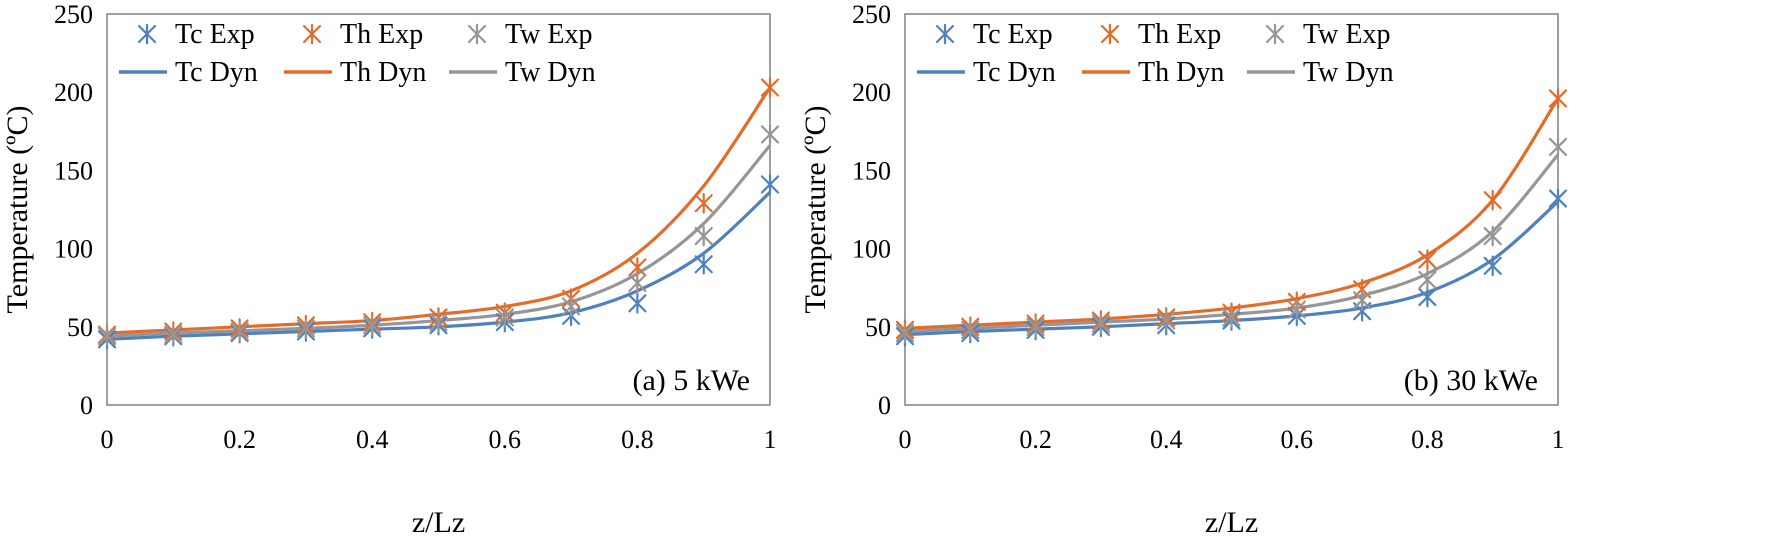  Describe the element at coordinates (691, 380) in the screenshot. I see `panel-label: (a) 5 kWe` at that location.